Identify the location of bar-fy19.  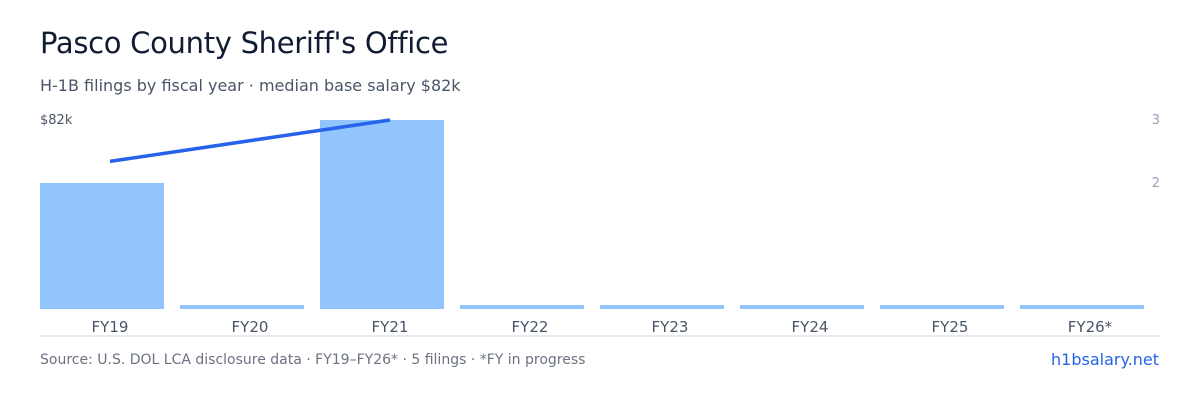
(102, 246).